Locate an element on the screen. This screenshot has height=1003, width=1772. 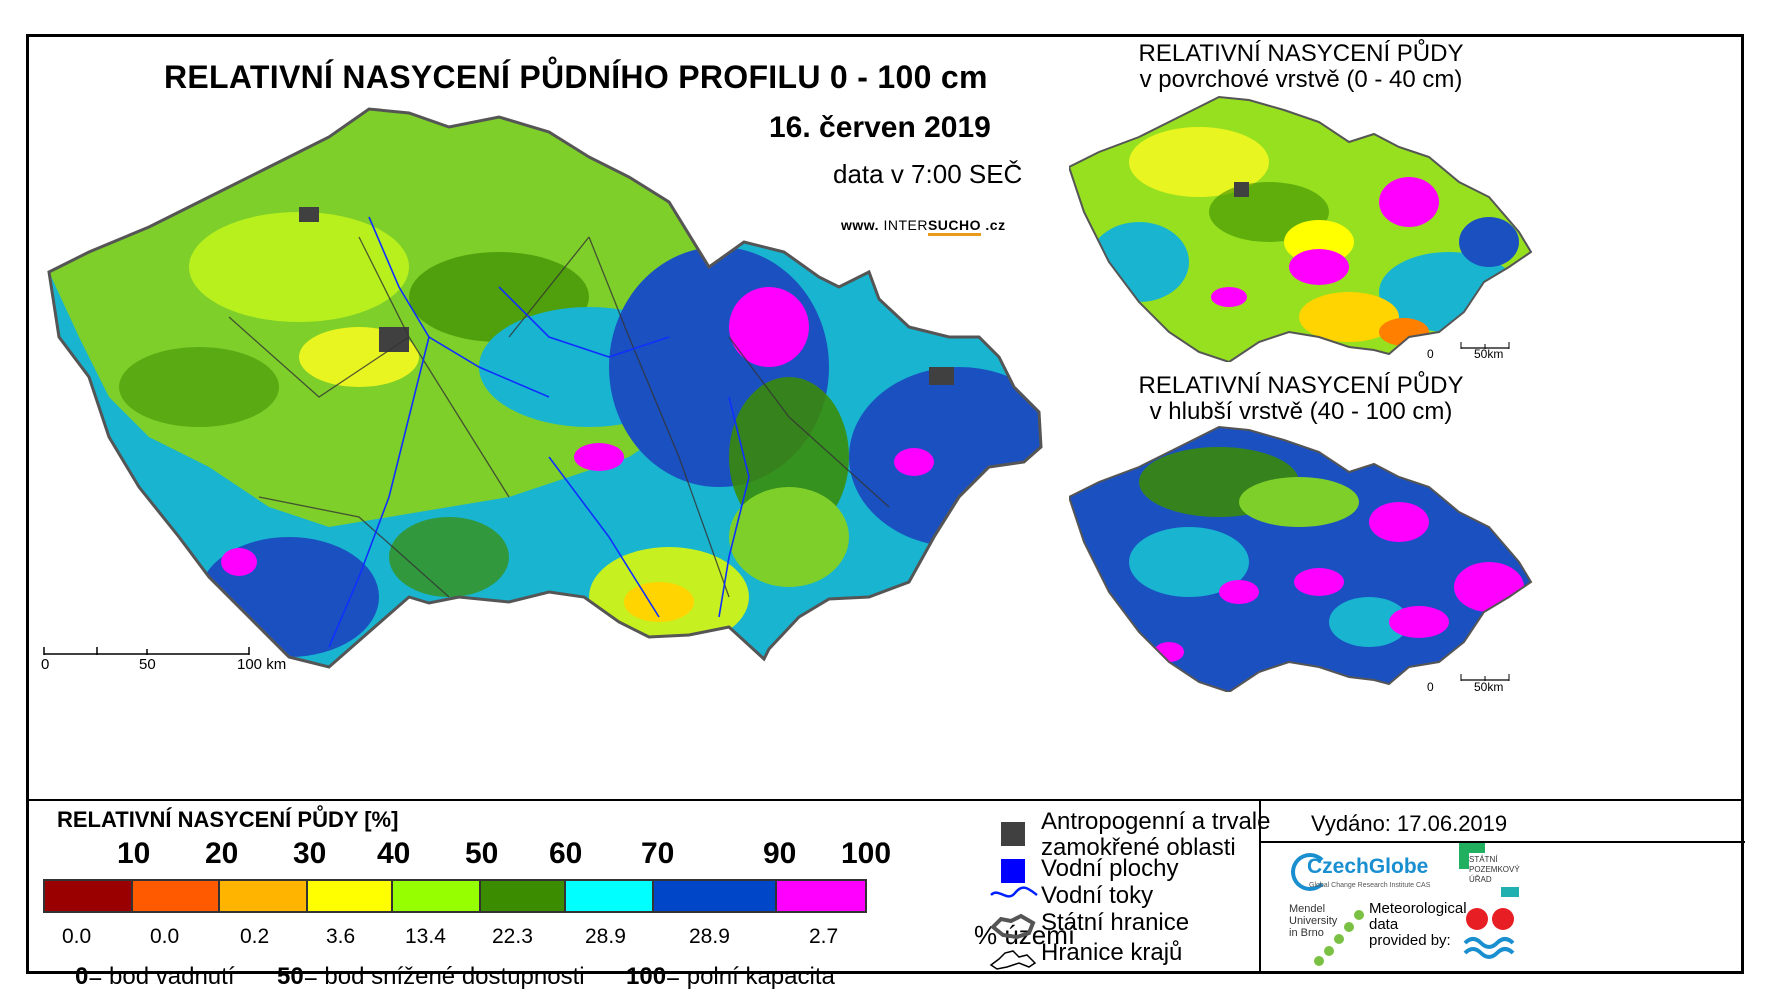
legend-water-bodies: Vodní plochy is located at coordinates (1110, 868).